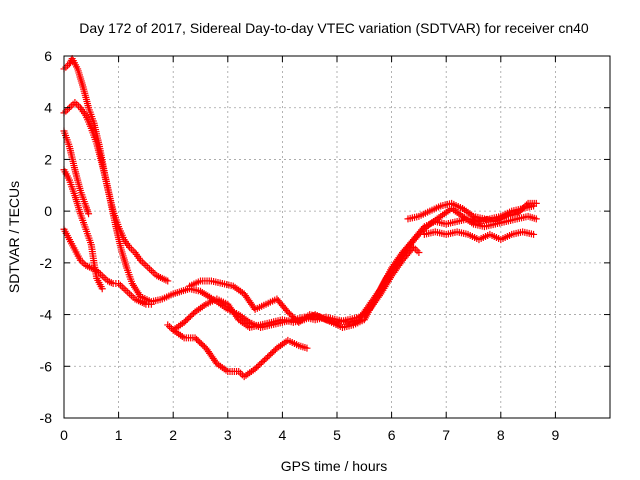 This screenshot has height=480, width=640. Describe the element at coordinates (228, 435) in the screenshot. I see `x-tick-label: 3` at that location.